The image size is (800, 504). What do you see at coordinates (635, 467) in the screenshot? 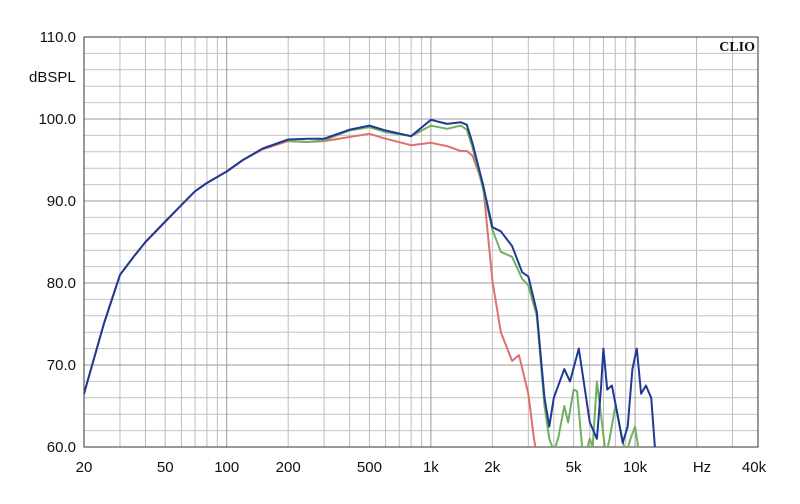
I see `x-tick-label: 10k` at bounding box center [635, 467].